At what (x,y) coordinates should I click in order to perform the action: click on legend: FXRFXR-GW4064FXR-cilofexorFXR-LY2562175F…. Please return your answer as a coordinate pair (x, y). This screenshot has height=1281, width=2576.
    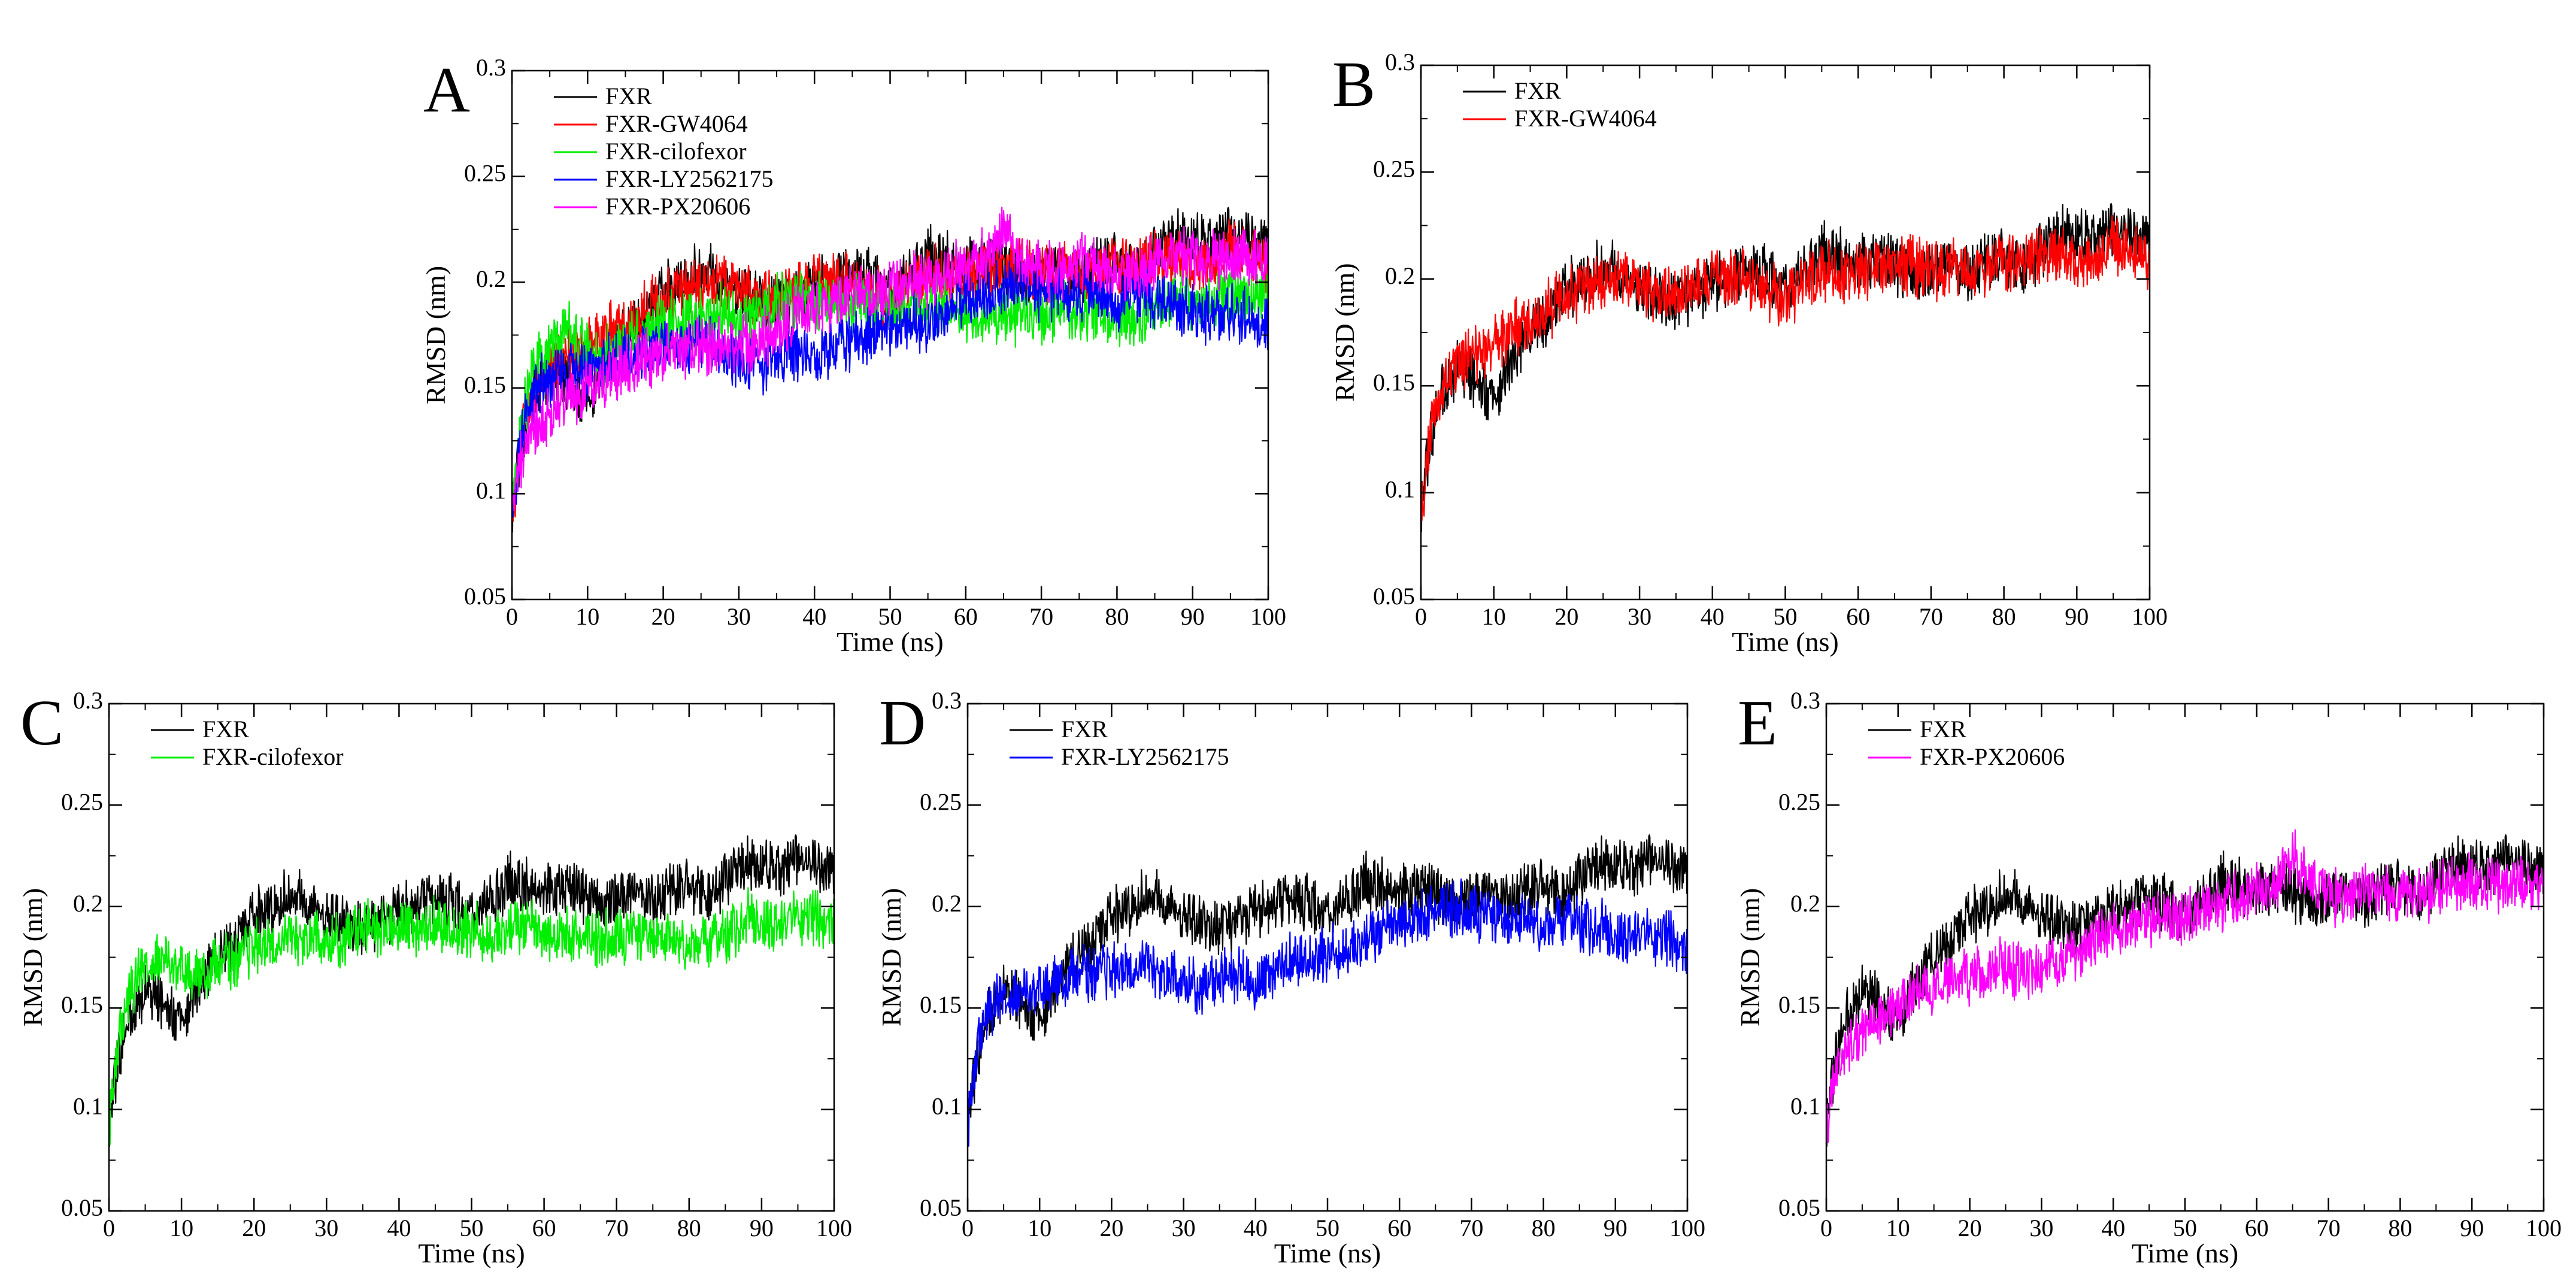
    Looking at the image, I should click on (663, 151).